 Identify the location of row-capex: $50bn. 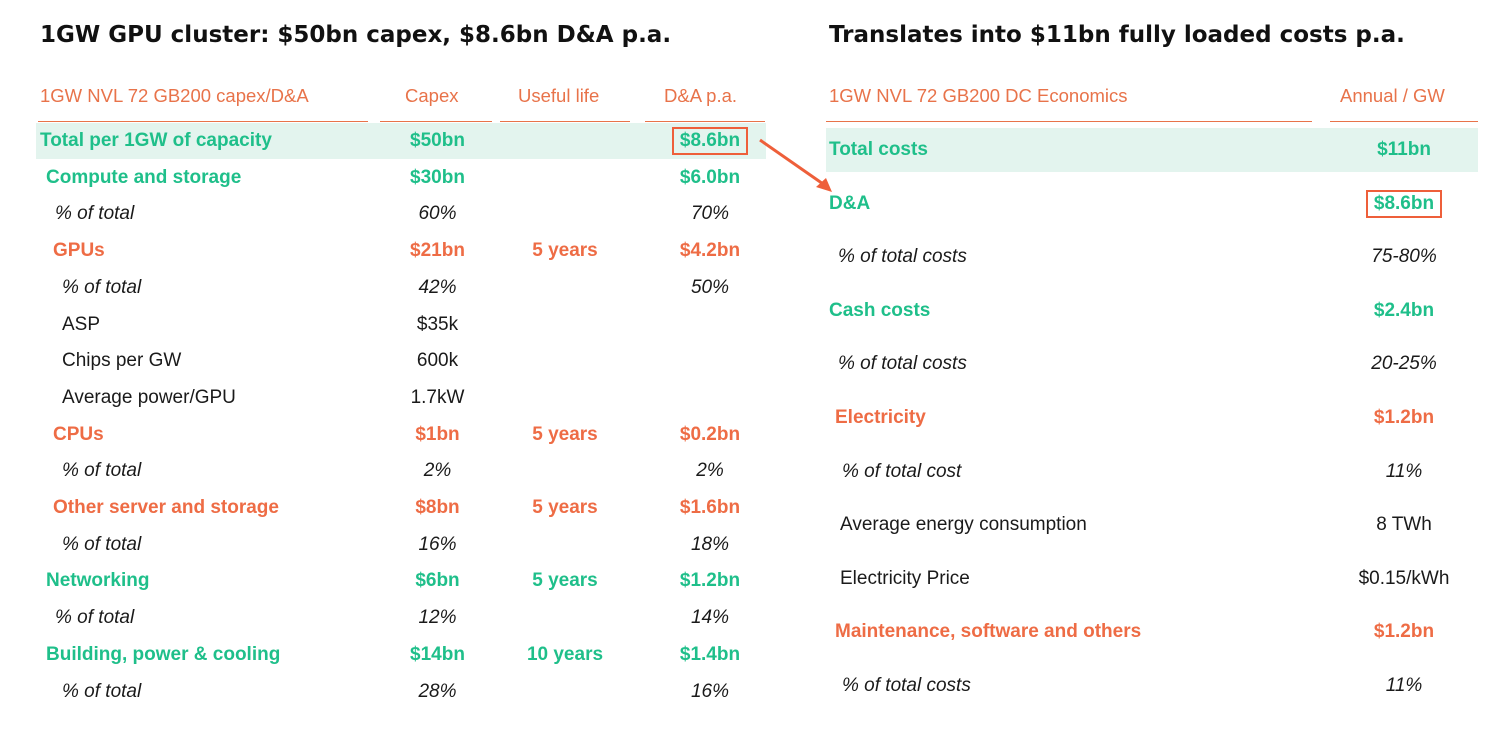
(437, 141).